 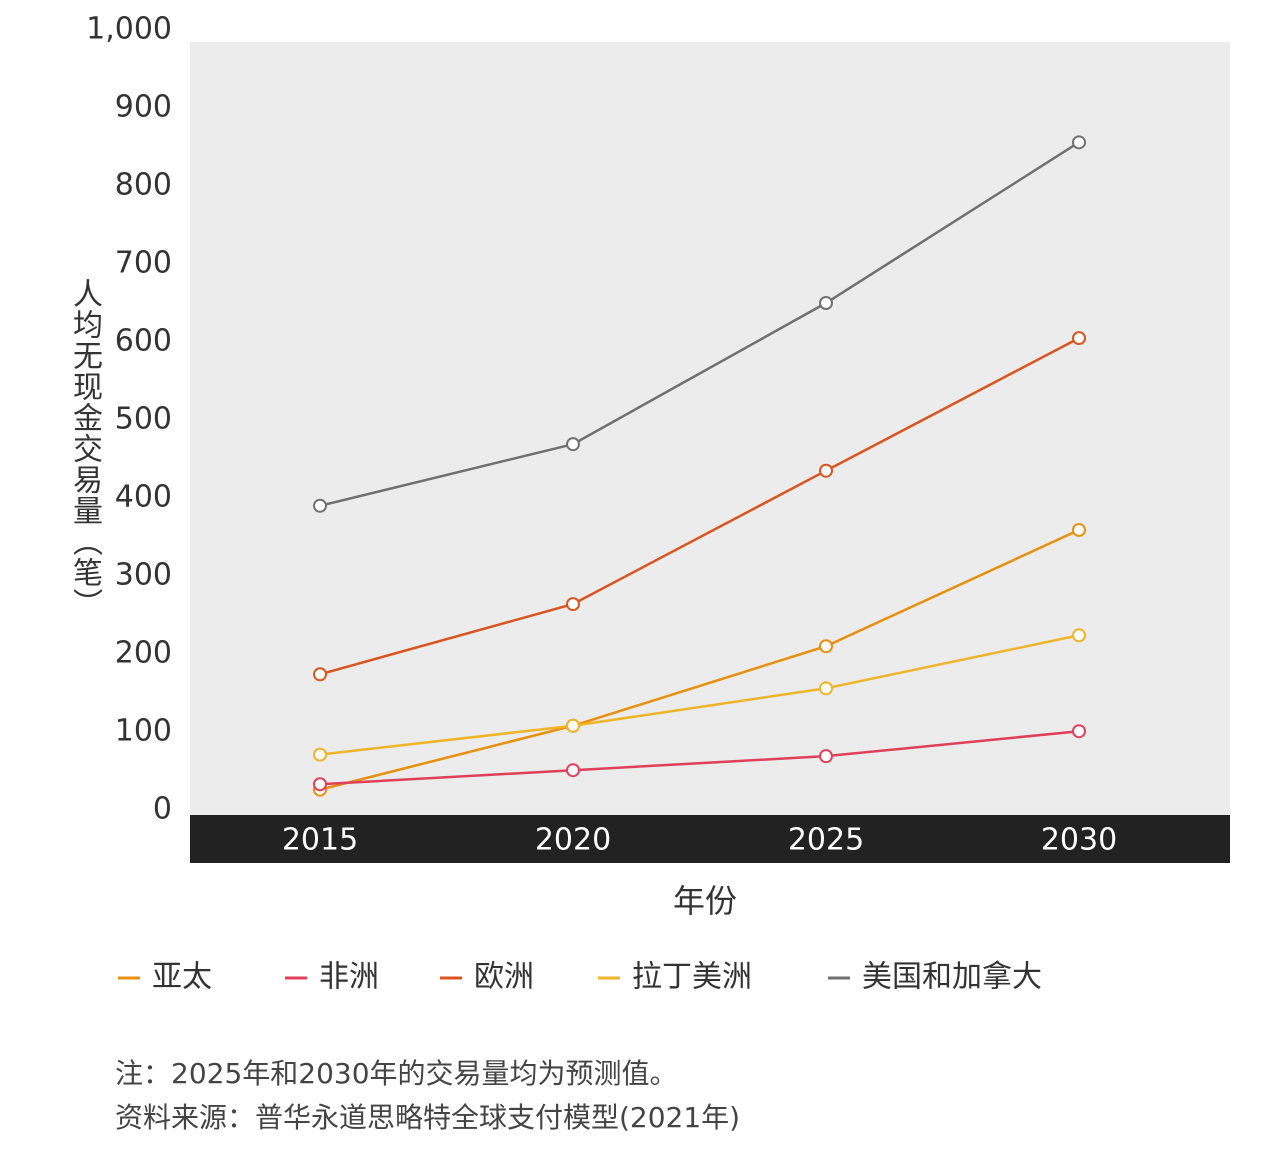 What do you see at coordinates (143, 497) in the screenshot?
I see `y-tick-label: 400` at bounding box center [143, 497].